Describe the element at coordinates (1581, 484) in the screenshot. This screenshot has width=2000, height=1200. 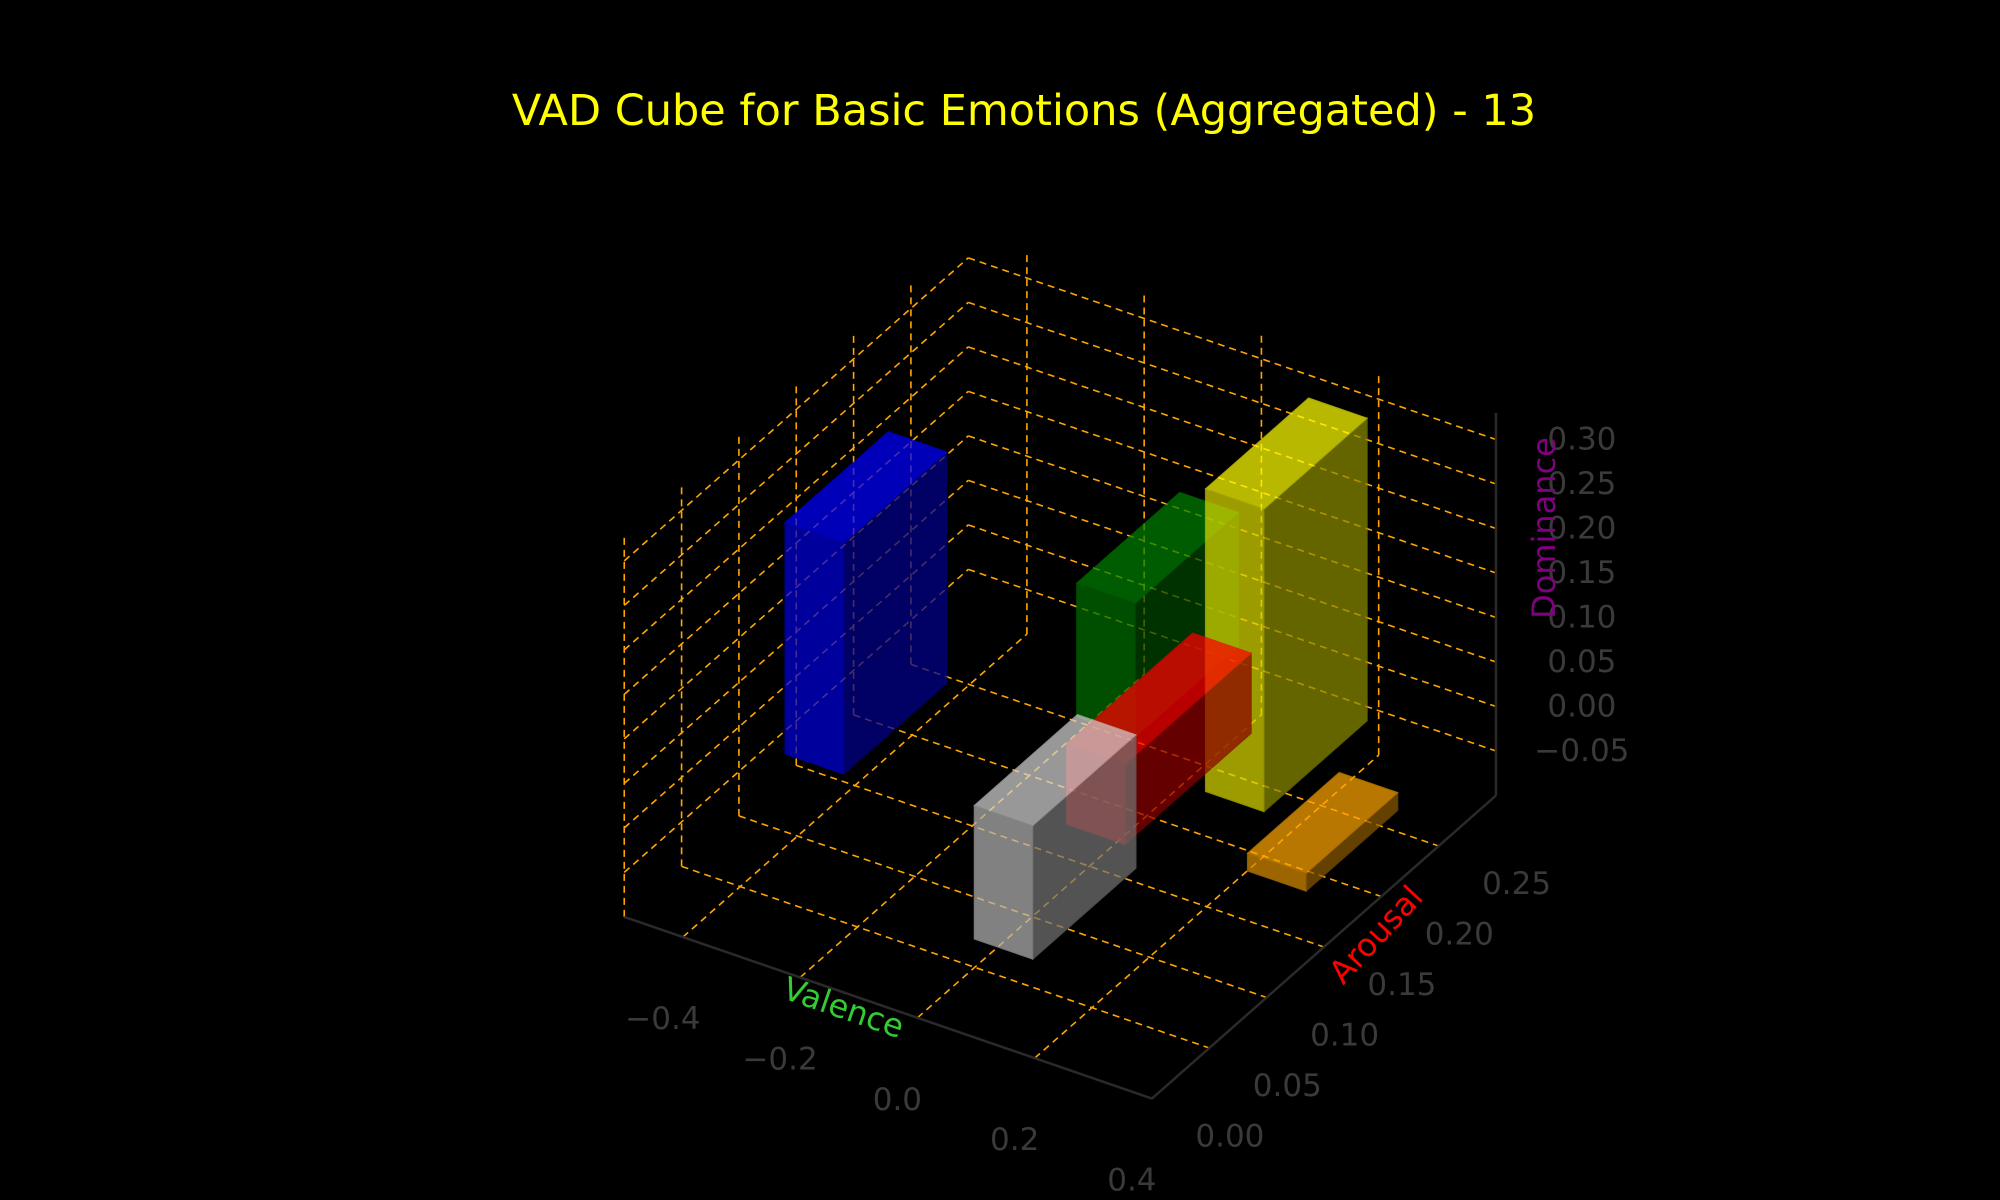
I see `z-tick-label: 0.25` at that location.